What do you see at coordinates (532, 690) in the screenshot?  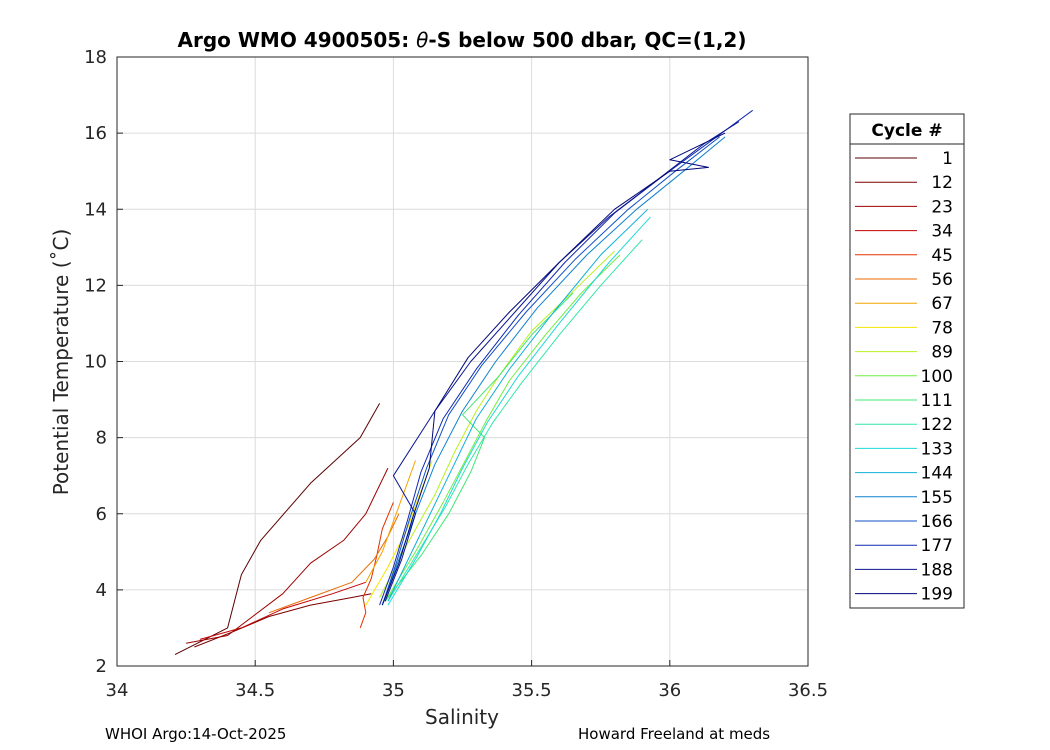 I see `x-tick-label: 35.5` at bounding box center [532, 690].